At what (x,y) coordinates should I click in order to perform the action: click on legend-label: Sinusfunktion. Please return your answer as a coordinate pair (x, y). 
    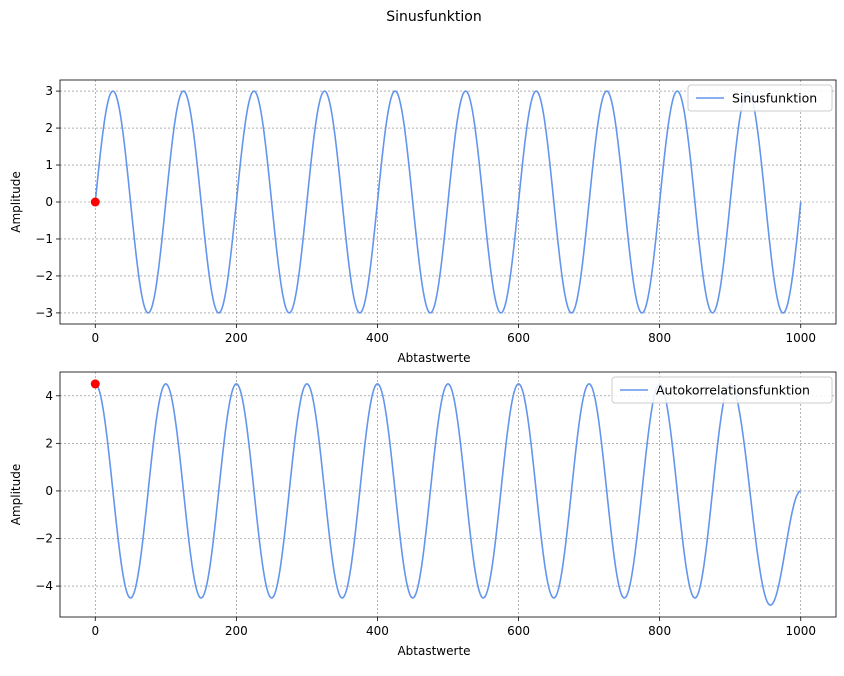
    Looking at the image, I should click on (774, 98).